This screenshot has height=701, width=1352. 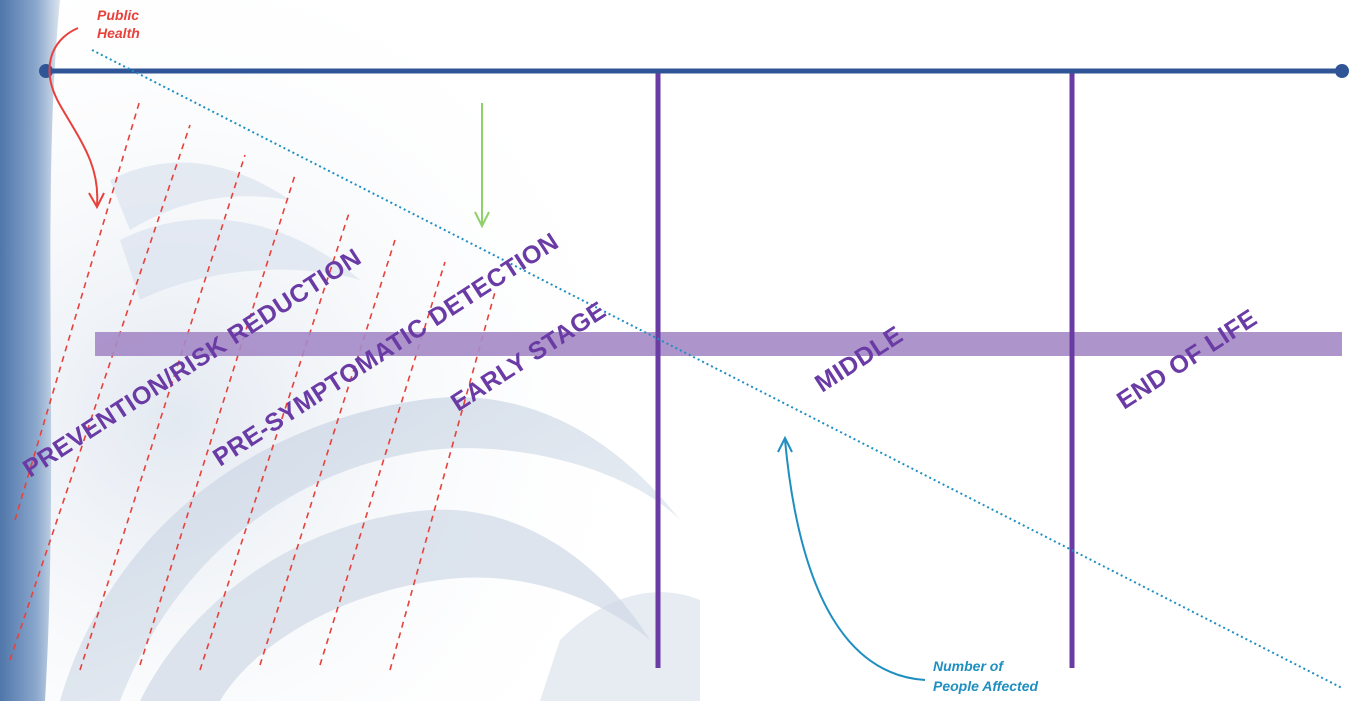 What do you see at coordinates (482, 166) in the screenshot?
I see `arrow-down-icon` at bounding box center [482, 166].